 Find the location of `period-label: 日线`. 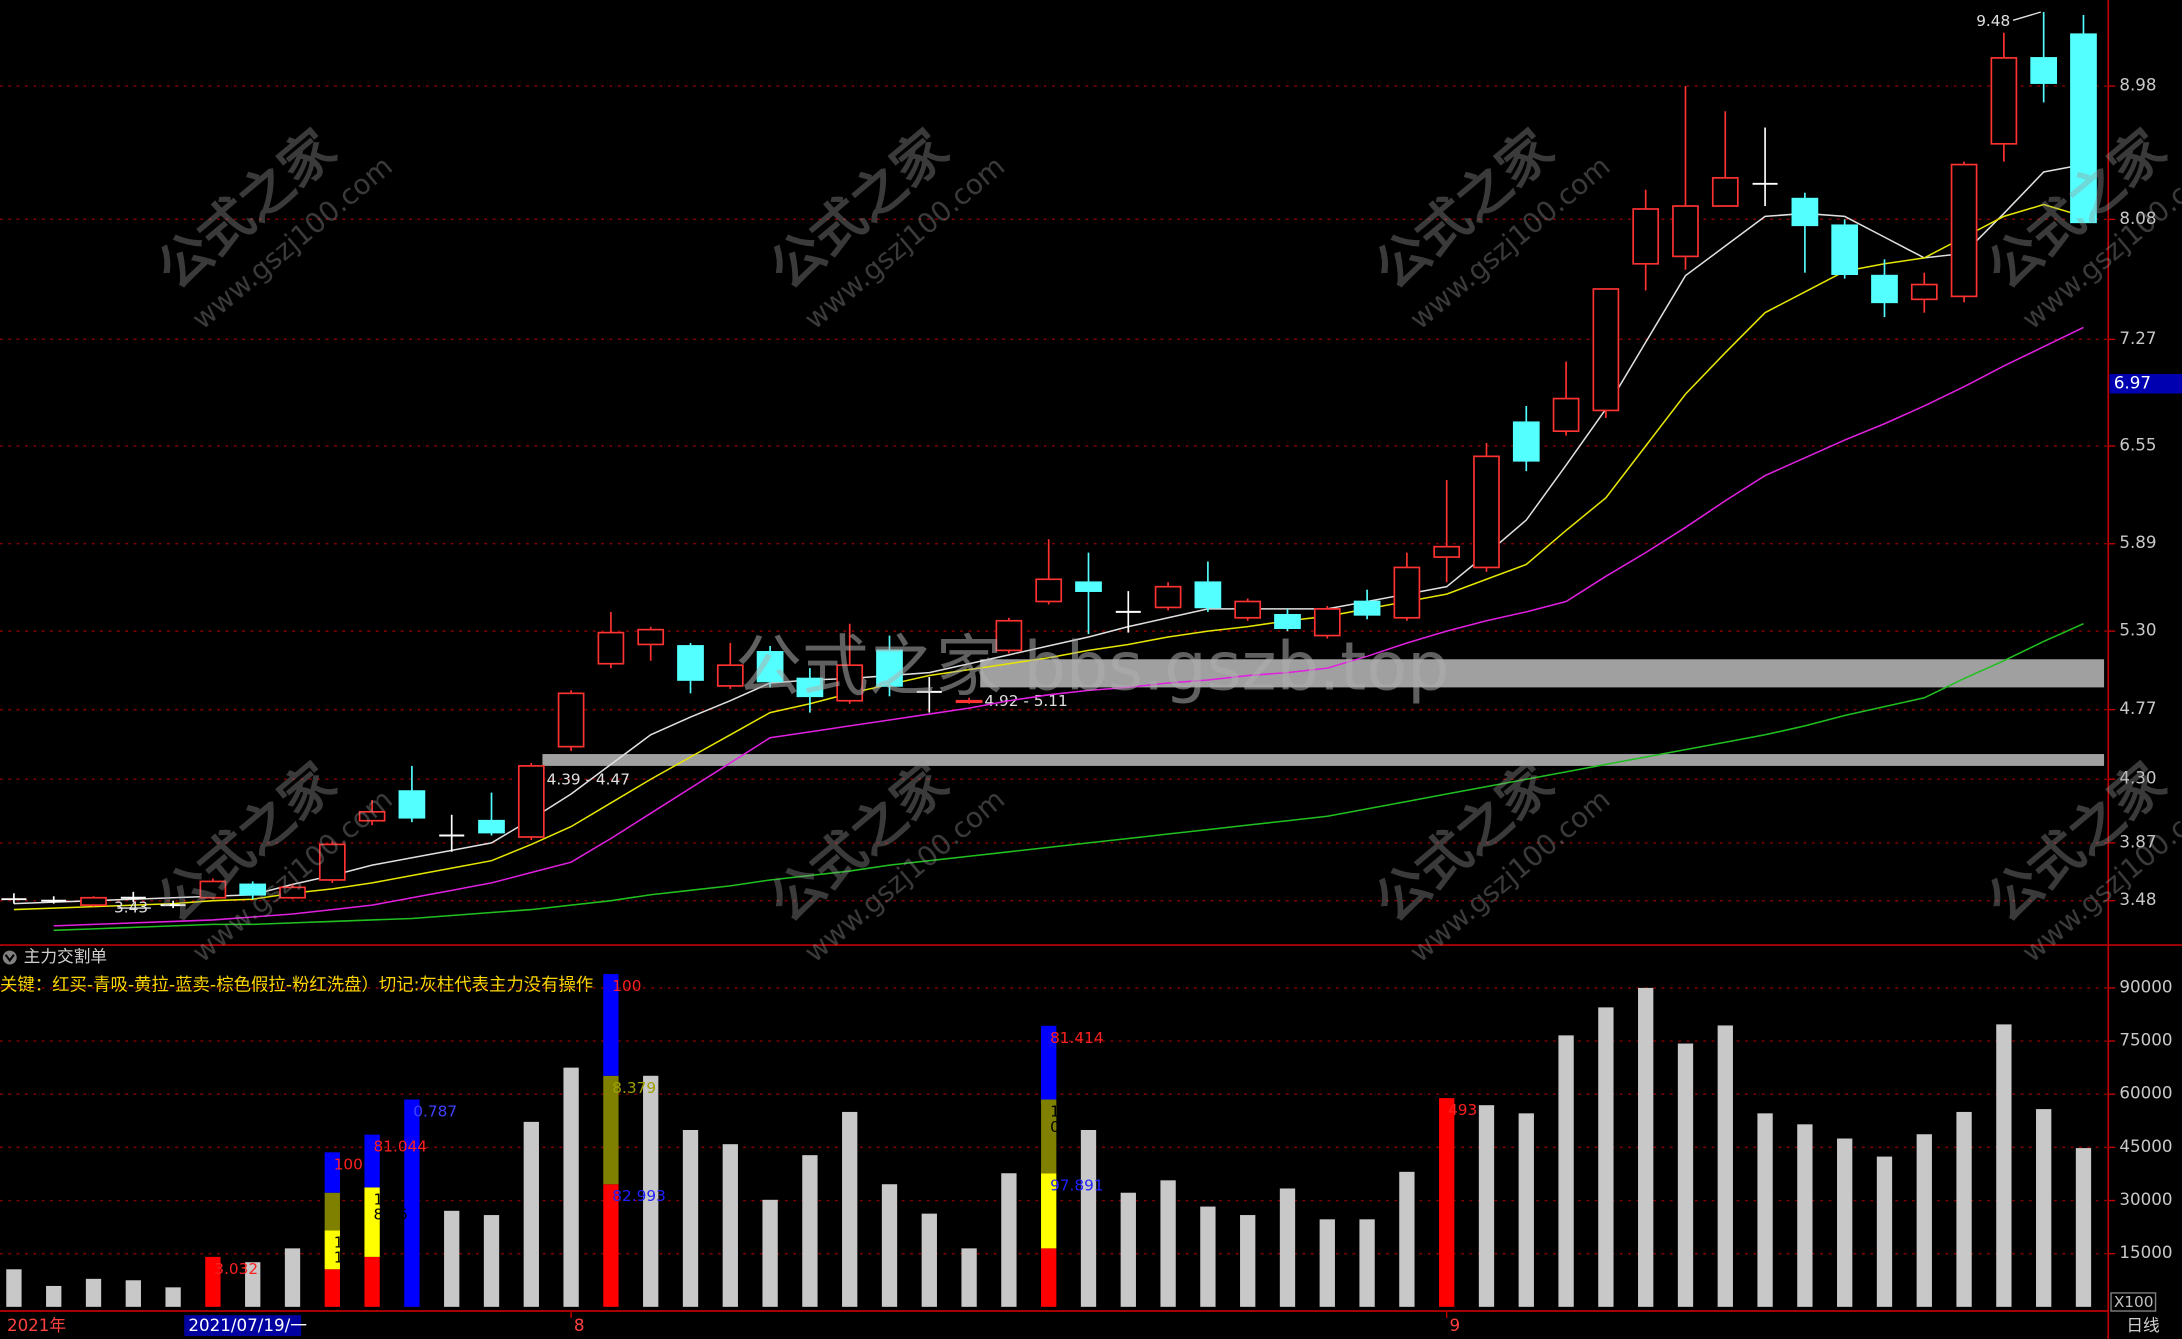

period-label: 日线 is located at coordinates (2143, 1325).